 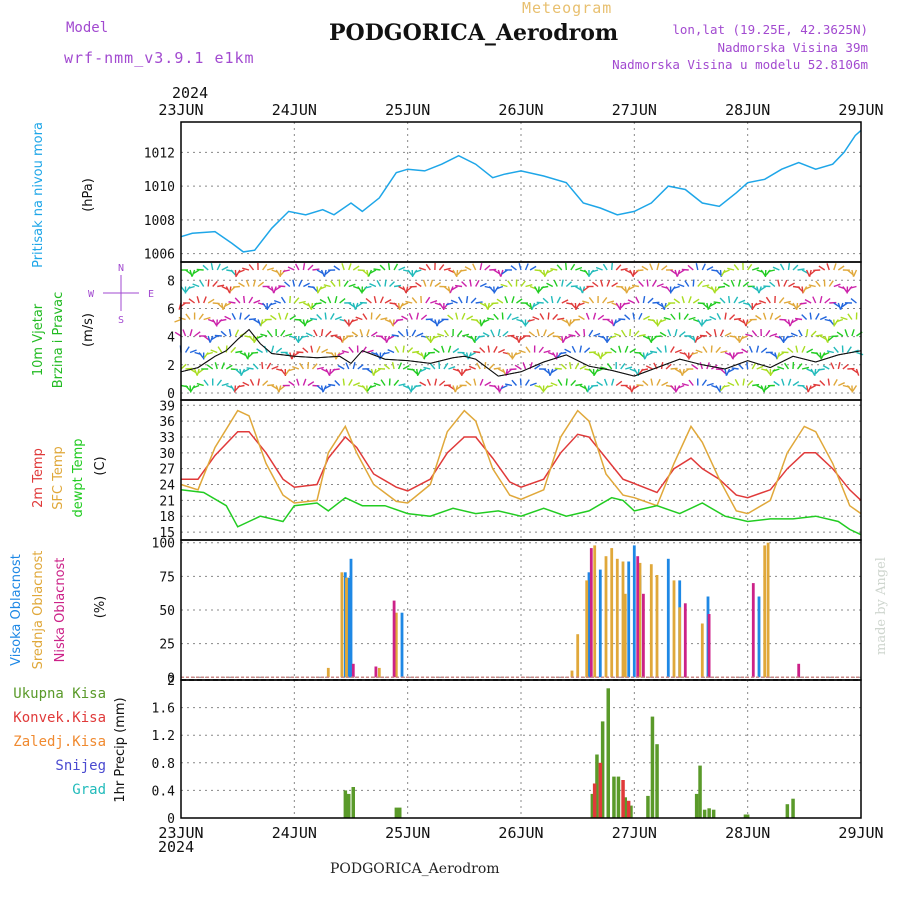 What do you see at coordinates (180, 833) in the screenshot?
I see `x-tick-label-bottom: 23JUN` at bounding box center [180, 833].